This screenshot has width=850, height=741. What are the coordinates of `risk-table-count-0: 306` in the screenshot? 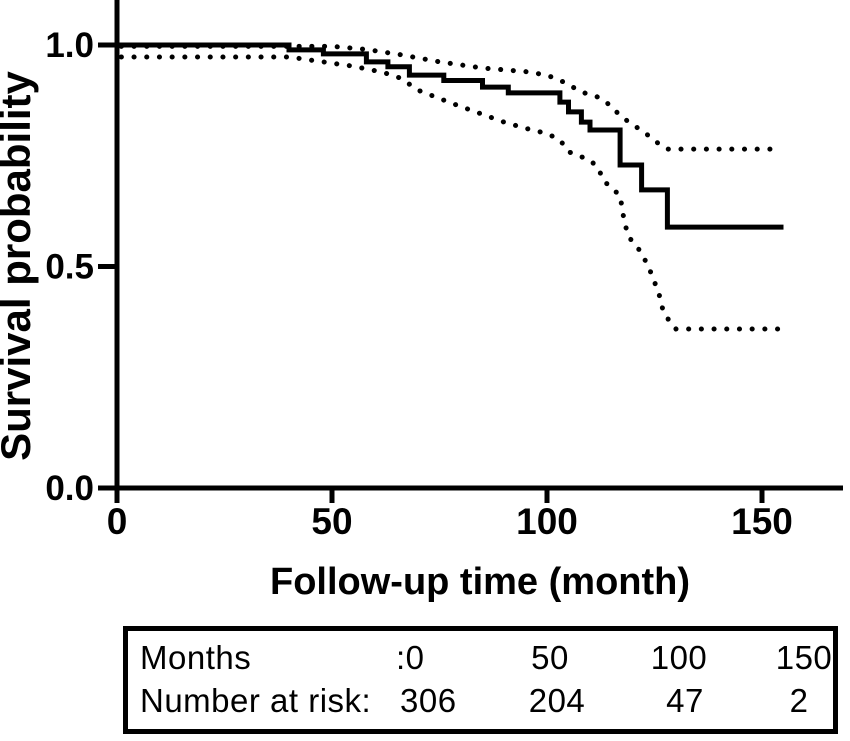 It's located at (428, 700).